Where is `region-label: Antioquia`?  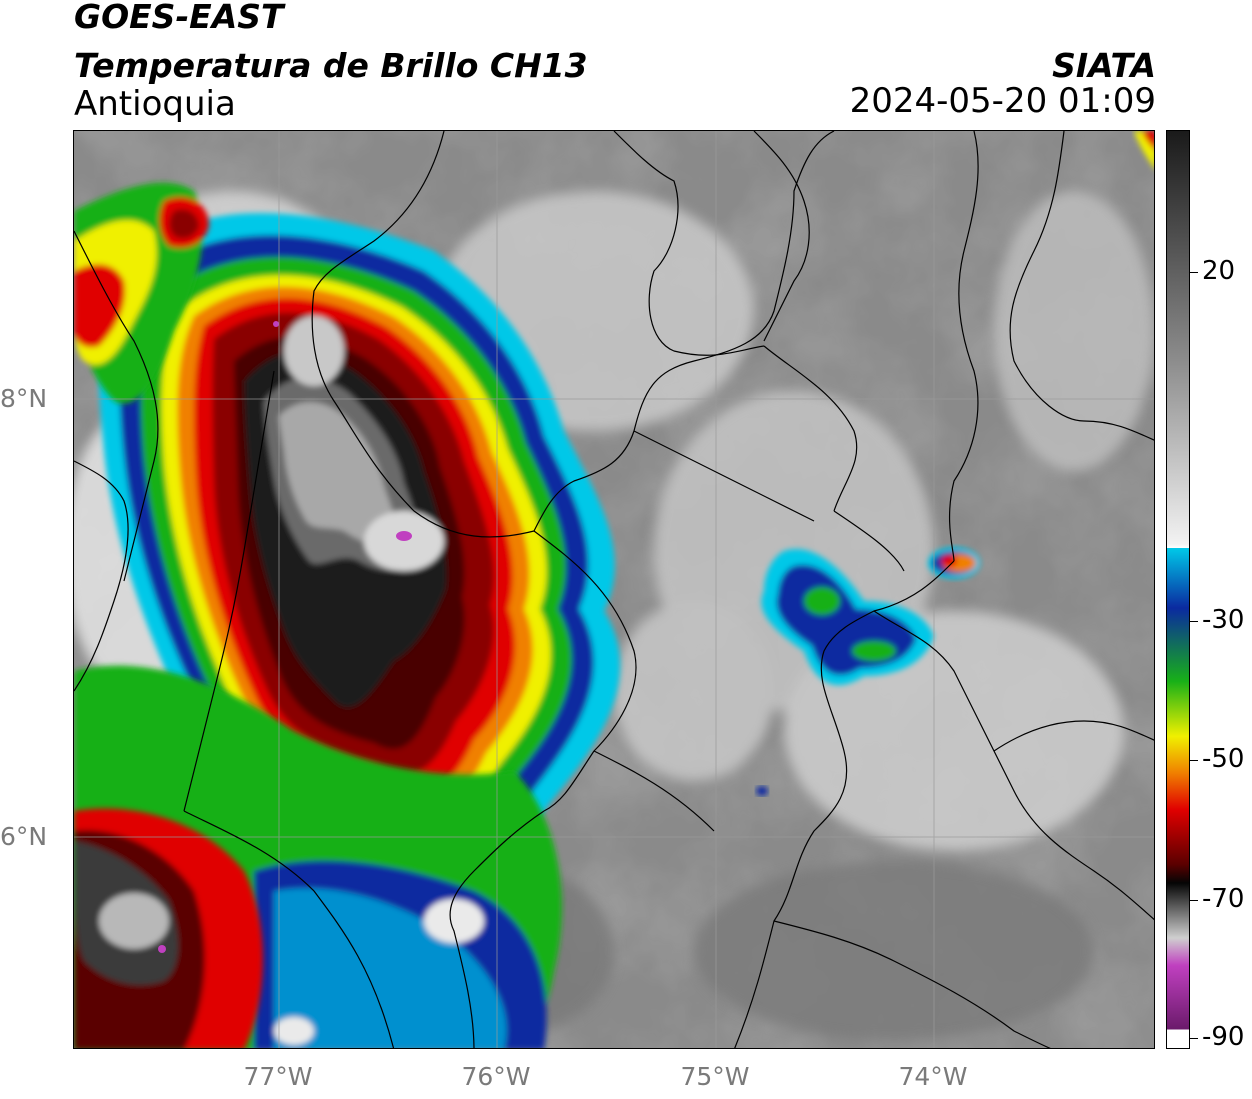 region-label: Antioquia is located at coordinates (155, 104).